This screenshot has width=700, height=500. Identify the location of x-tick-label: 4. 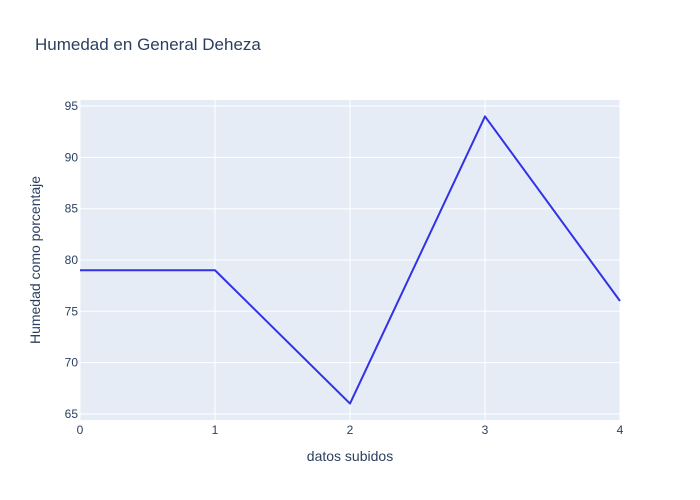
(620, 430).